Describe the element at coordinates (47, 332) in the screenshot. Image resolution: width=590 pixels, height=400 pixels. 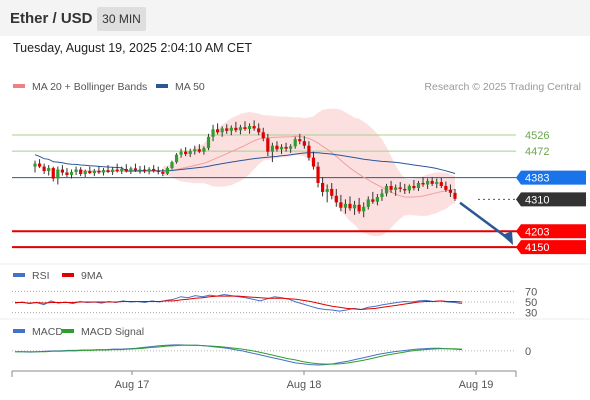
I see `macd-legend-label-1: MACD` at that location.